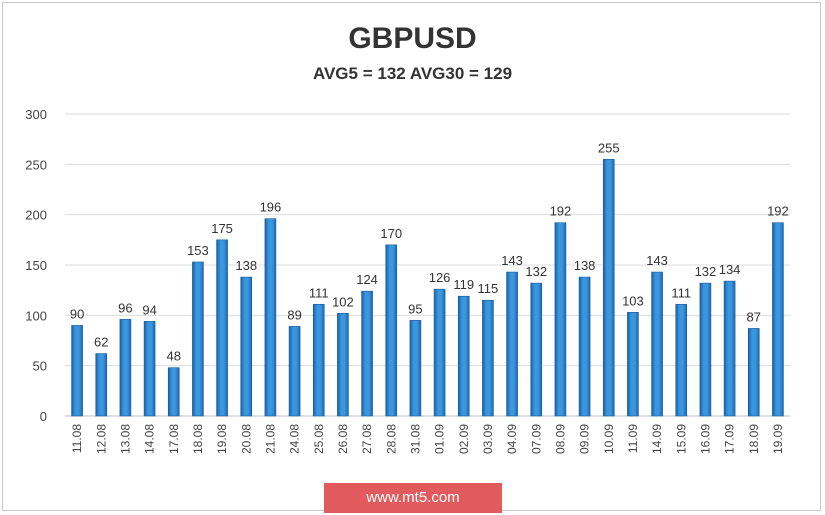  What do you see at coordinates (174, 356) in the screenshot?
I see `data-label: 48` at bounding box center [174, 356].